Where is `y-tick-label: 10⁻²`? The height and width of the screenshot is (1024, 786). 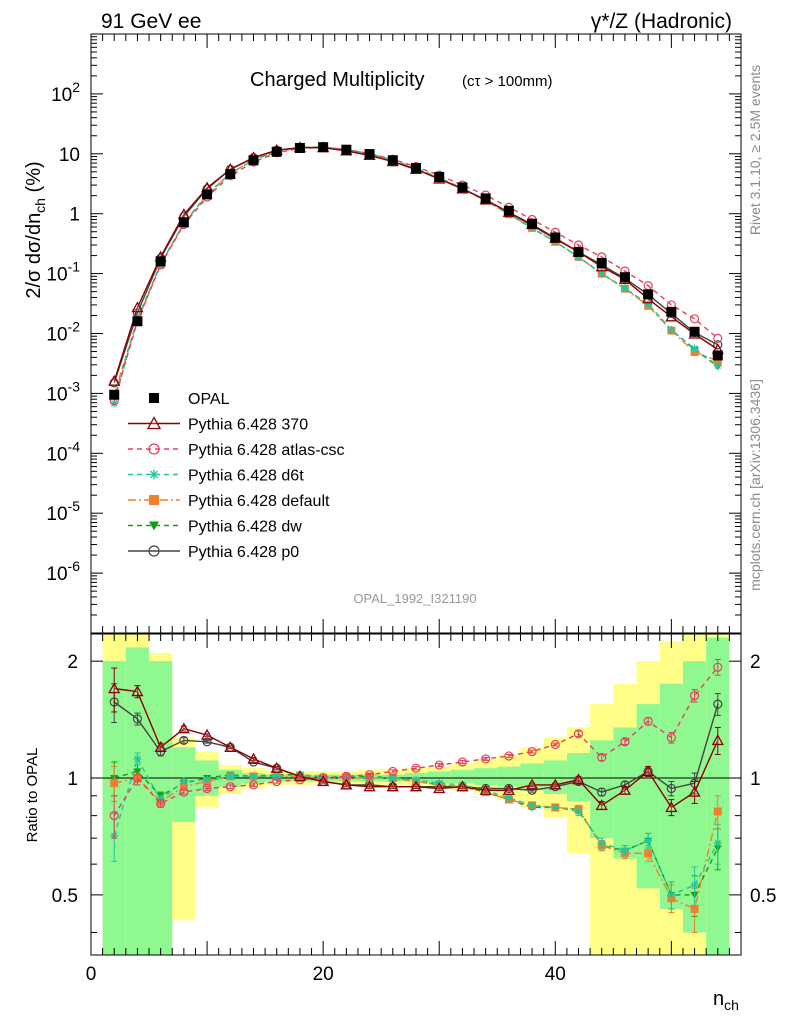
y-tick-label: 10⁻² is located at coordinates (63, 332).